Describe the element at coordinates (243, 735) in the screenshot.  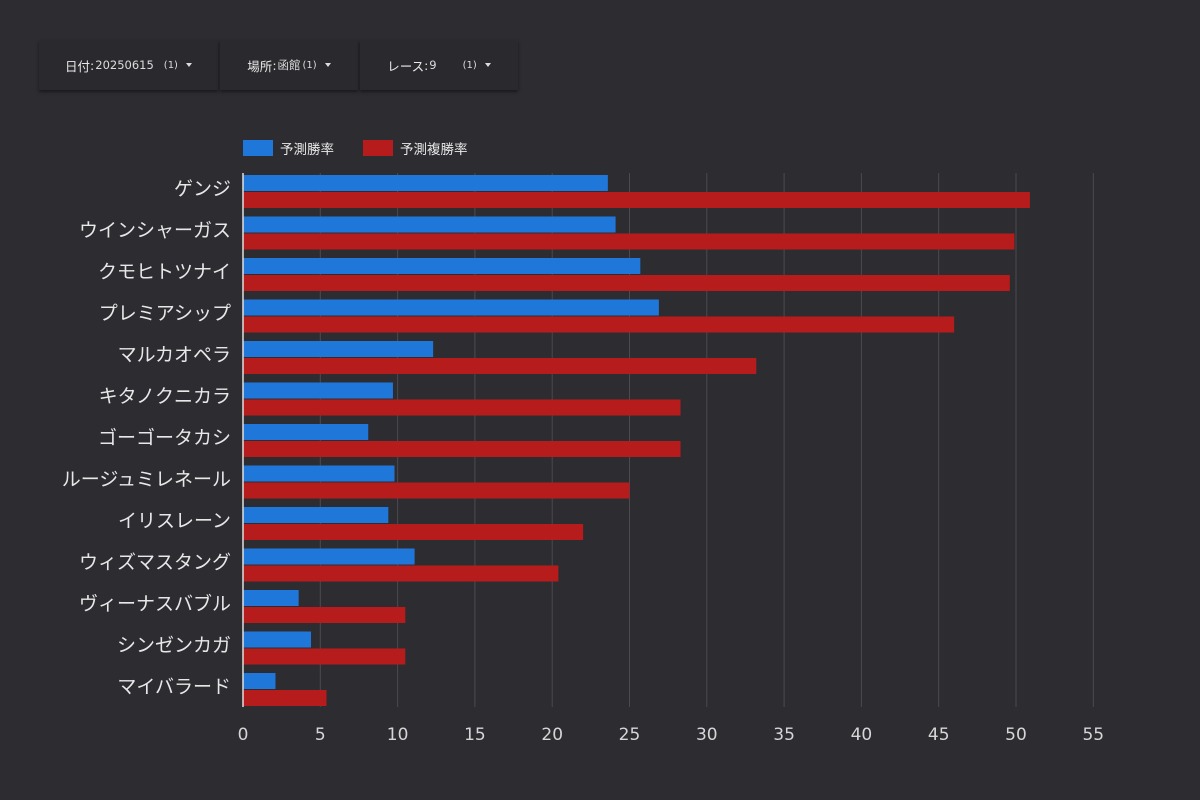
I see `x-tick-label: 0` at that location.